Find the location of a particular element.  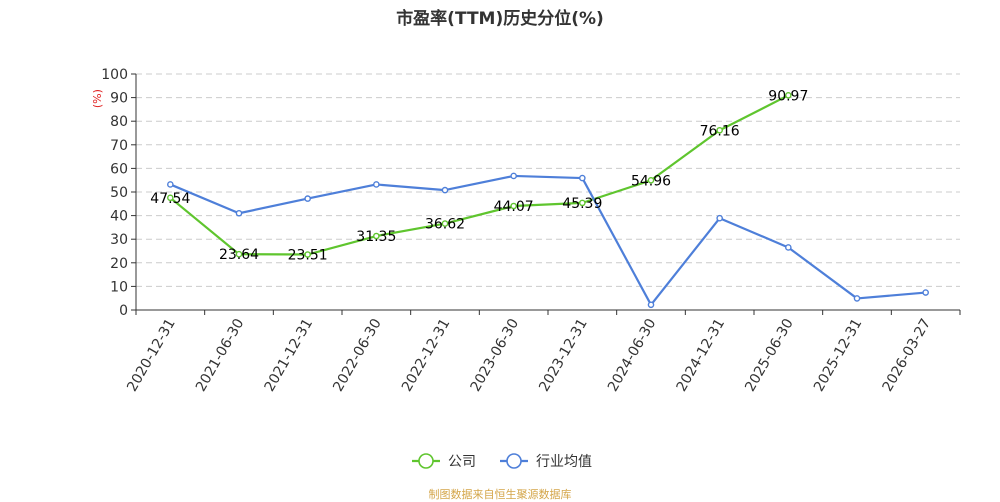

y-tick-label: 70 is located at coordinates (119, 146).